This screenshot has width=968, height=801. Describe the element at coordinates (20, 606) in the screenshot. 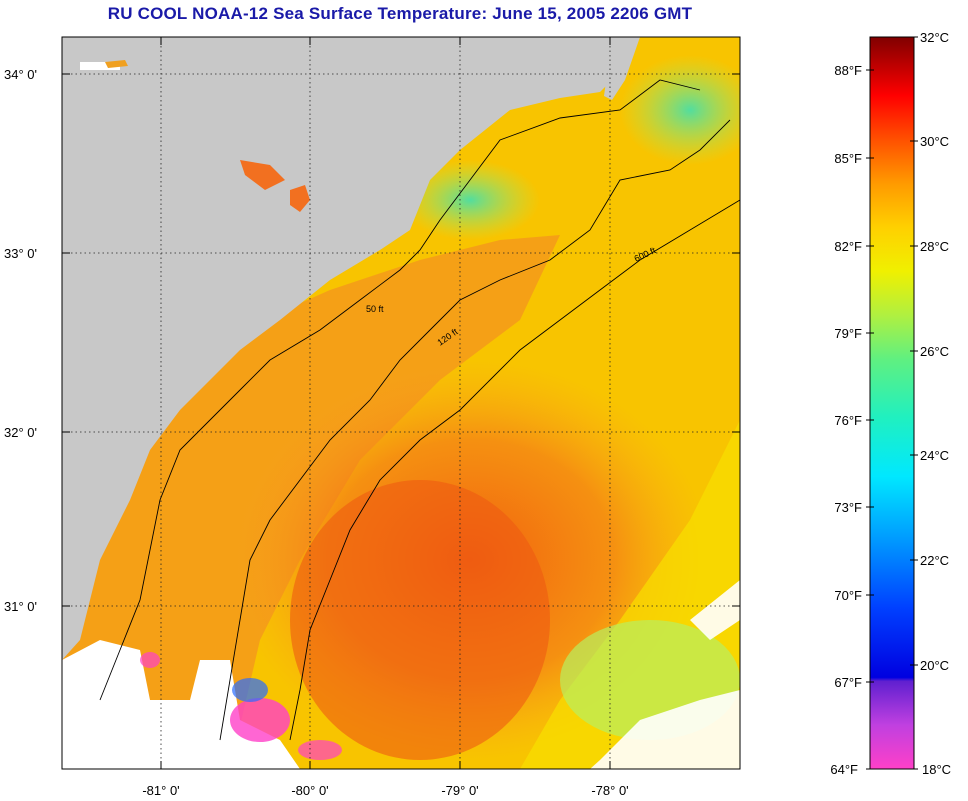

I see `lat-label-31: 31° 0'` at that location.